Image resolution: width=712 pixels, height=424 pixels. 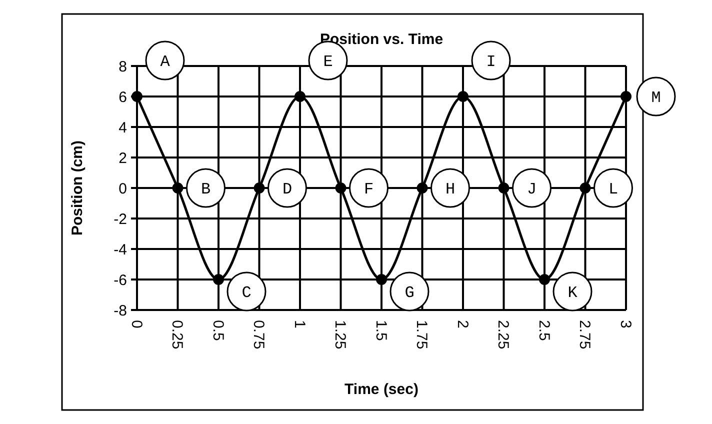 What do you see at coordinates (120, 219) in the screenshot?
I see `y-tick-label: -2` at bounding box center [120, 219].